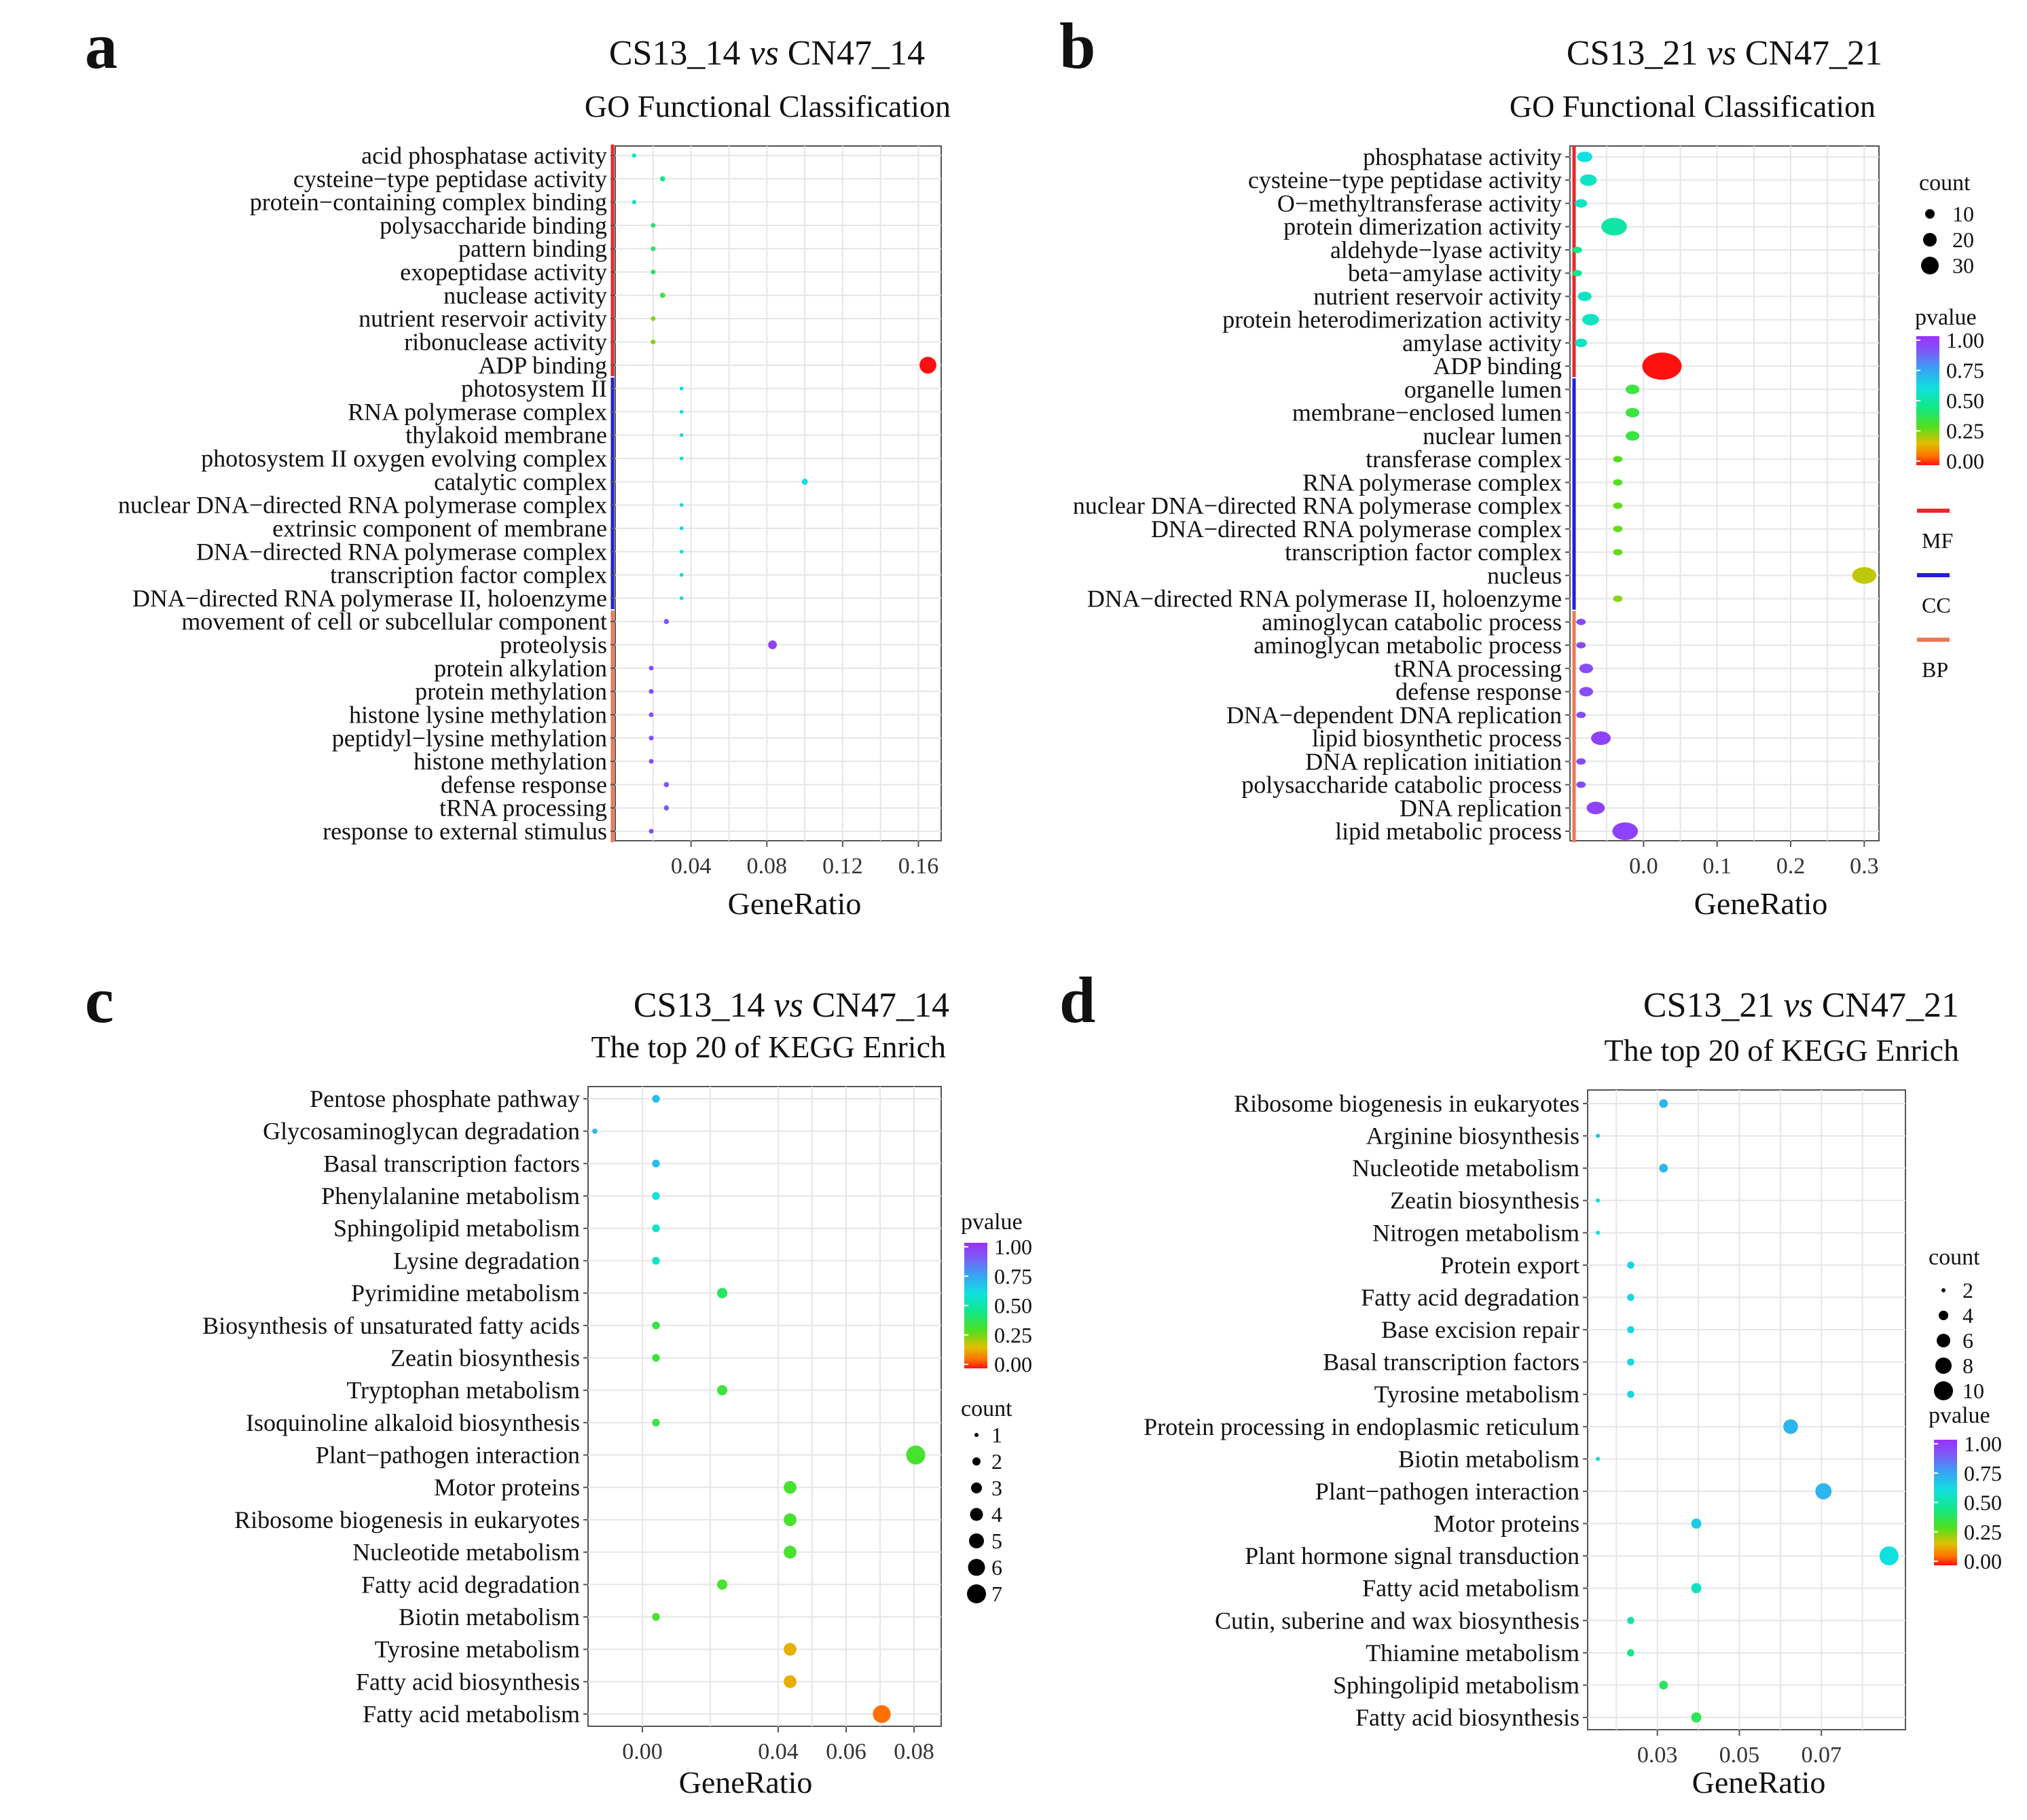 This screenshot has height=1820, width=2027. What do you see at coordinates (477, 411) in the screenshot?
I see `y-tick-label: RNA polymerase complex` at bounding box center [477, 411].